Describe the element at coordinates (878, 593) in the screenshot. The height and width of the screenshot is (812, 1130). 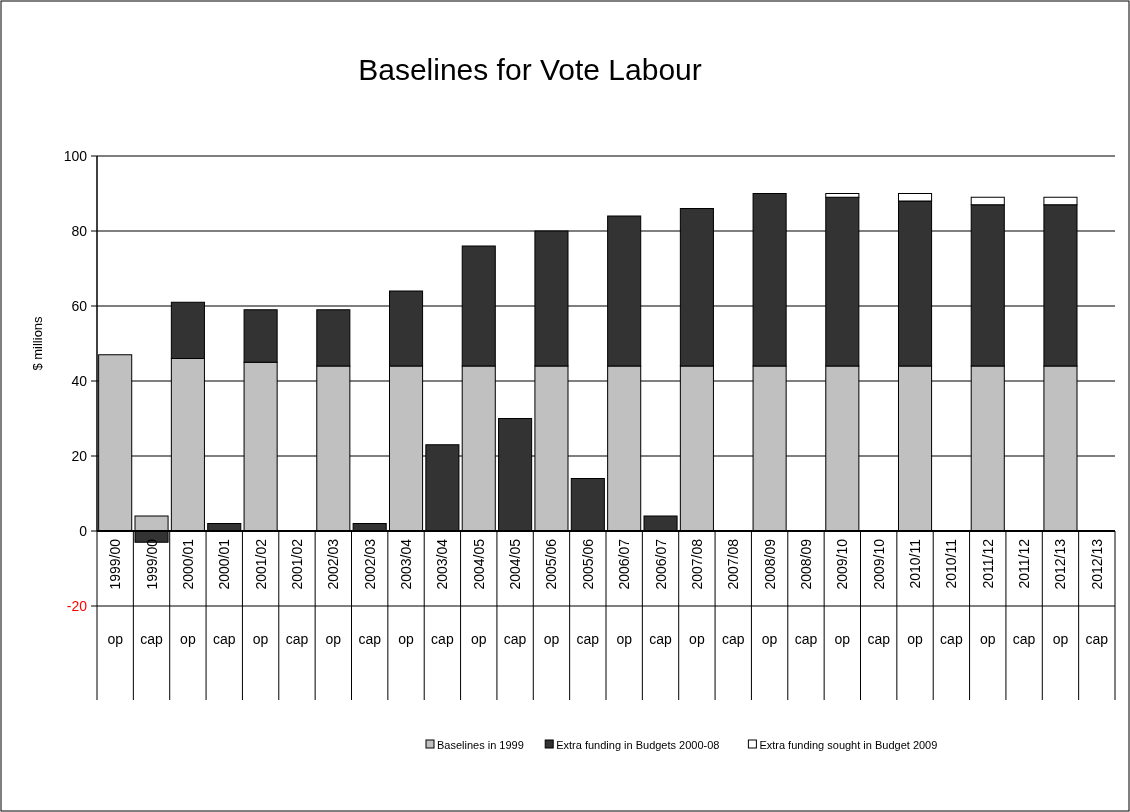
I see `category-label: 2009/10 cap` at that location.